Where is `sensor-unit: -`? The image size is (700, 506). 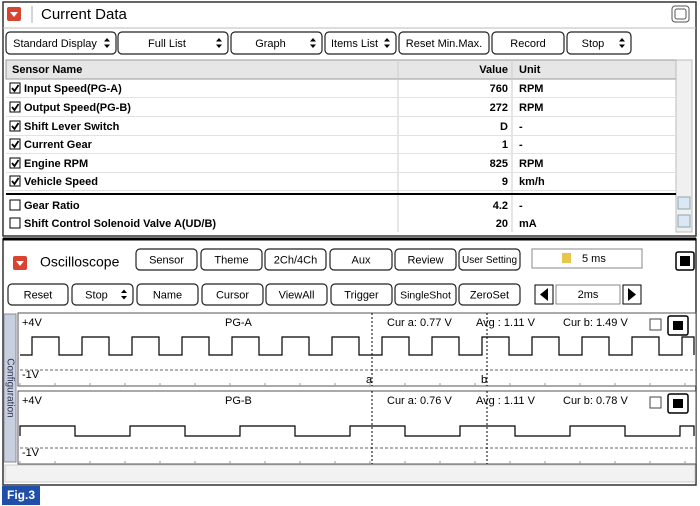 sensor-unit: - is located at coordinates (521, 127).